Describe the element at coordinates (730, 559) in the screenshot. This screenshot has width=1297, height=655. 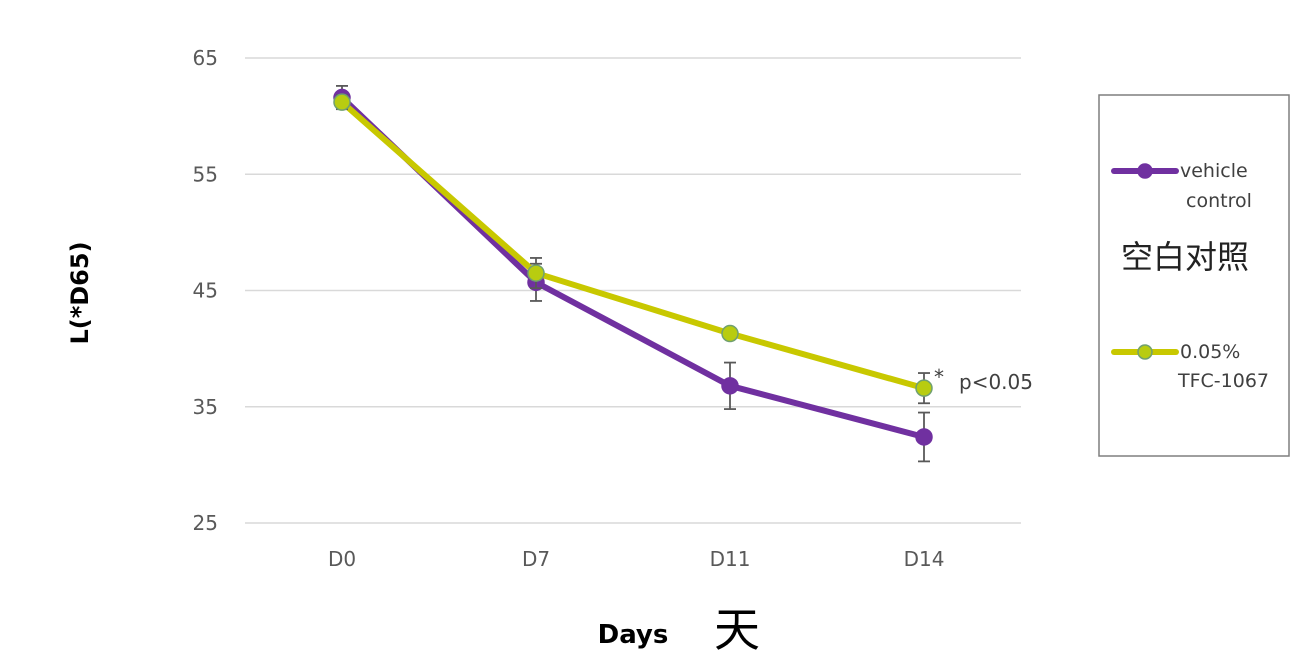
I see `x-tick-label: D11` at that location.